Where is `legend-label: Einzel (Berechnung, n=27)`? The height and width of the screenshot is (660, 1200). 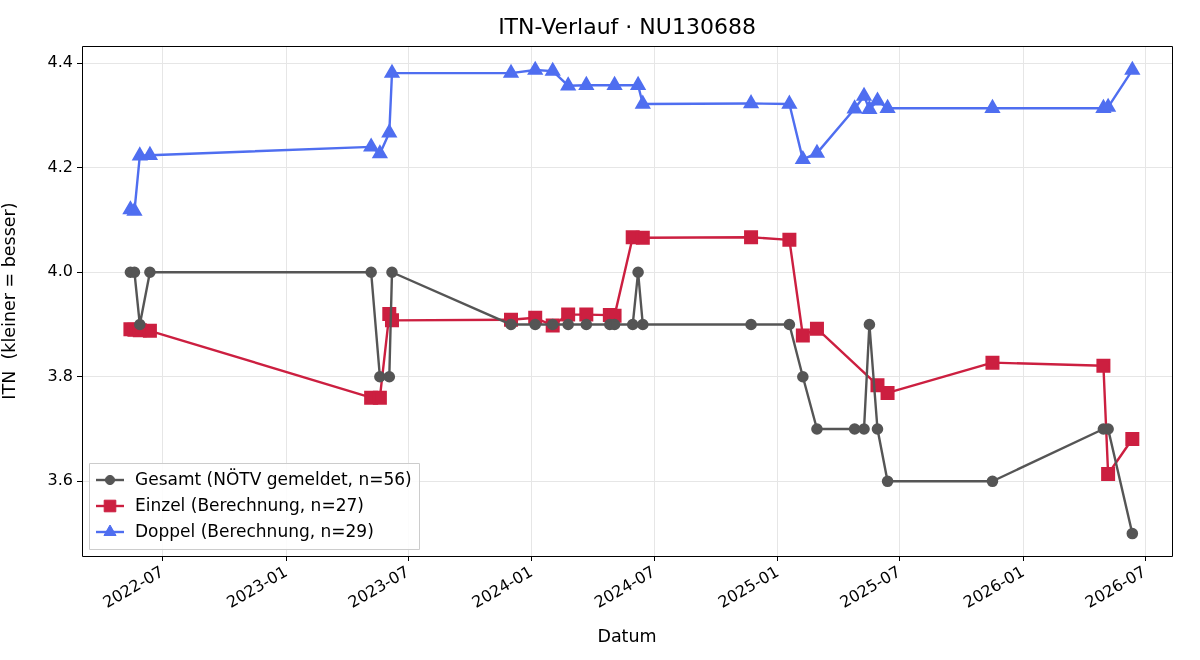 legend-label: Einzel (Berechnung, n=27) is located at coordinates (249, 505).